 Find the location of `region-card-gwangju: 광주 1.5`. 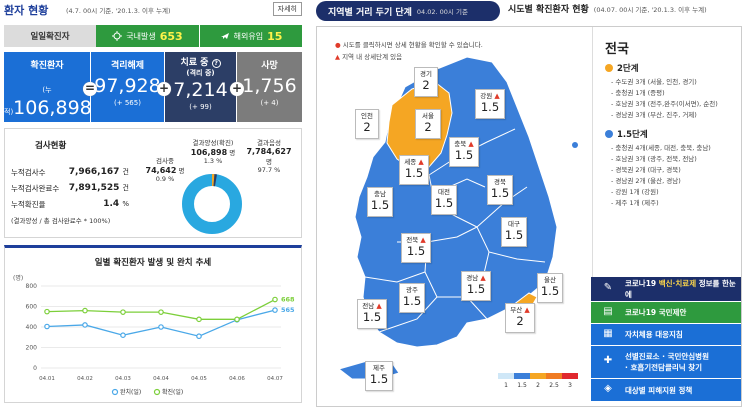

region-card-gwangju: 광주 1.5 is located at coordinates (412, 298).